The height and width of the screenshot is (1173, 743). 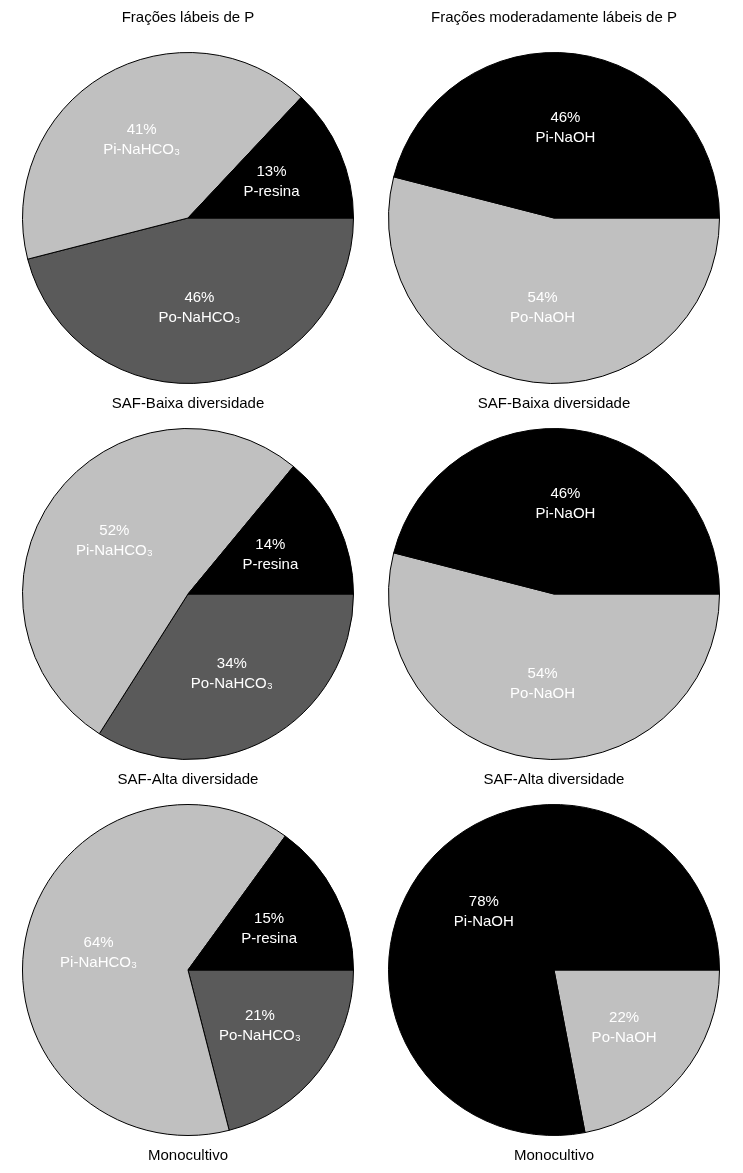 I want to click on data-label: 41%, so click(x=141, y=128).